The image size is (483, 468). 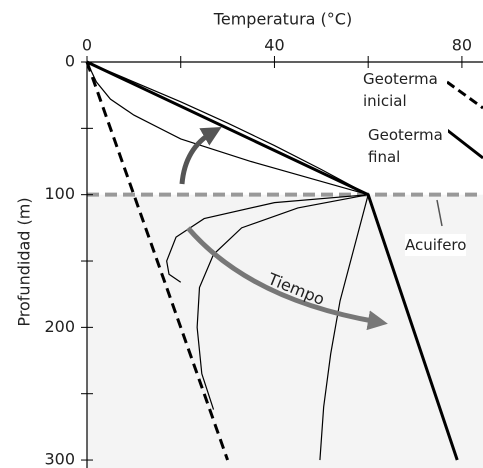 What do you see at coordinates (59, 193) in the screenshot?
I see `y-tick-label: 100` at bounding box center [59, 193].